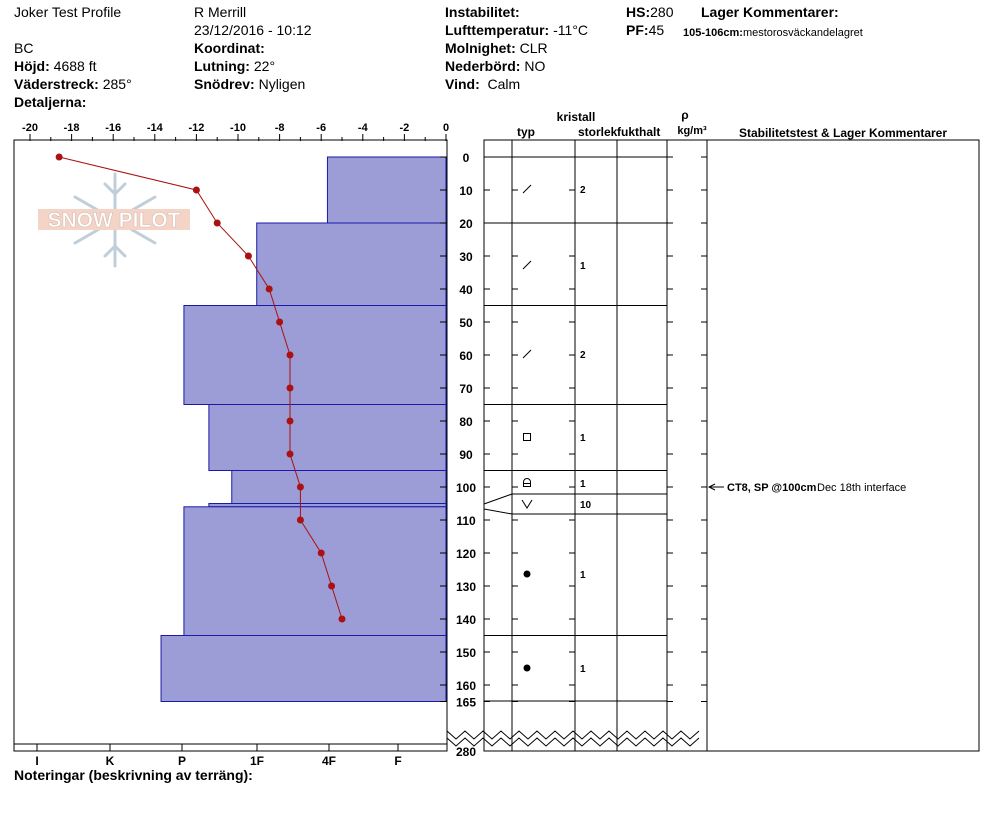 The width and height of the screenshot is (994, 840). What do you see at coordinates (466, 752) in the screenshot?
I see `depth-bottom-label: 280` at bounding box center [466, 752].